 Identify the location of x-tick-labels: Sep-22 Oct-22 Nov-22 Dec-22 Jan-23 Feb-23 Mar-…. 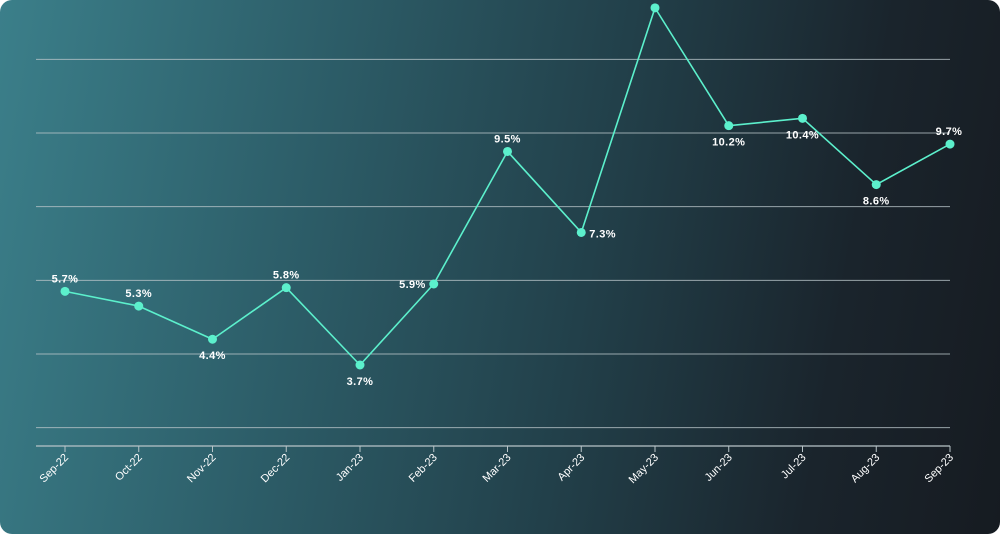
(497, 469).